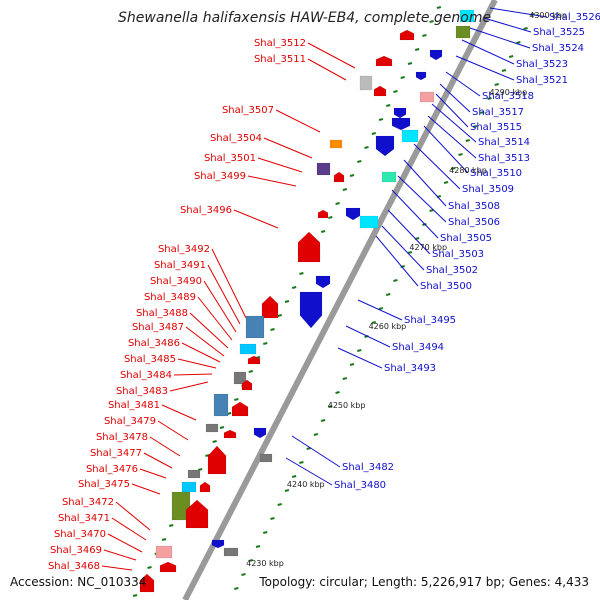  What do you see at coordinates (496, 173) in the screenshot?
I see `gene-label-shal-3510: Shal_3510` at bounding box center [496, 173].